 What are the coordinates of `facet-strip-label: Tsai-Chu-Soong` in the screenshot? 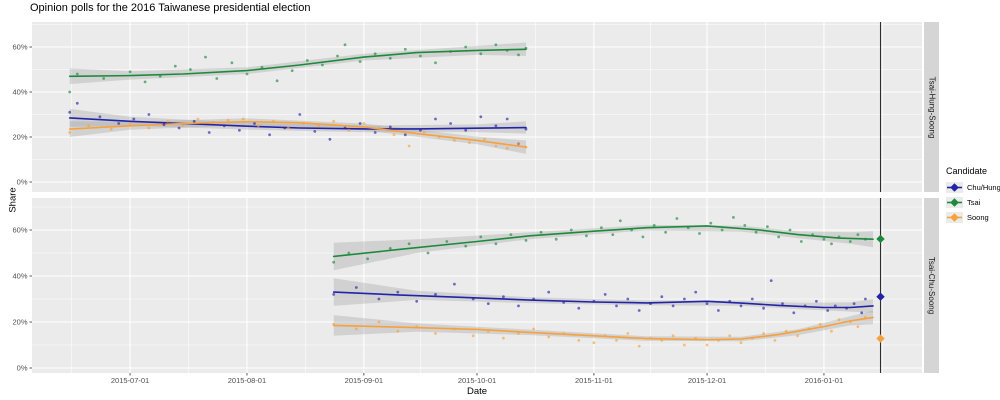 It's located at (931, 285).